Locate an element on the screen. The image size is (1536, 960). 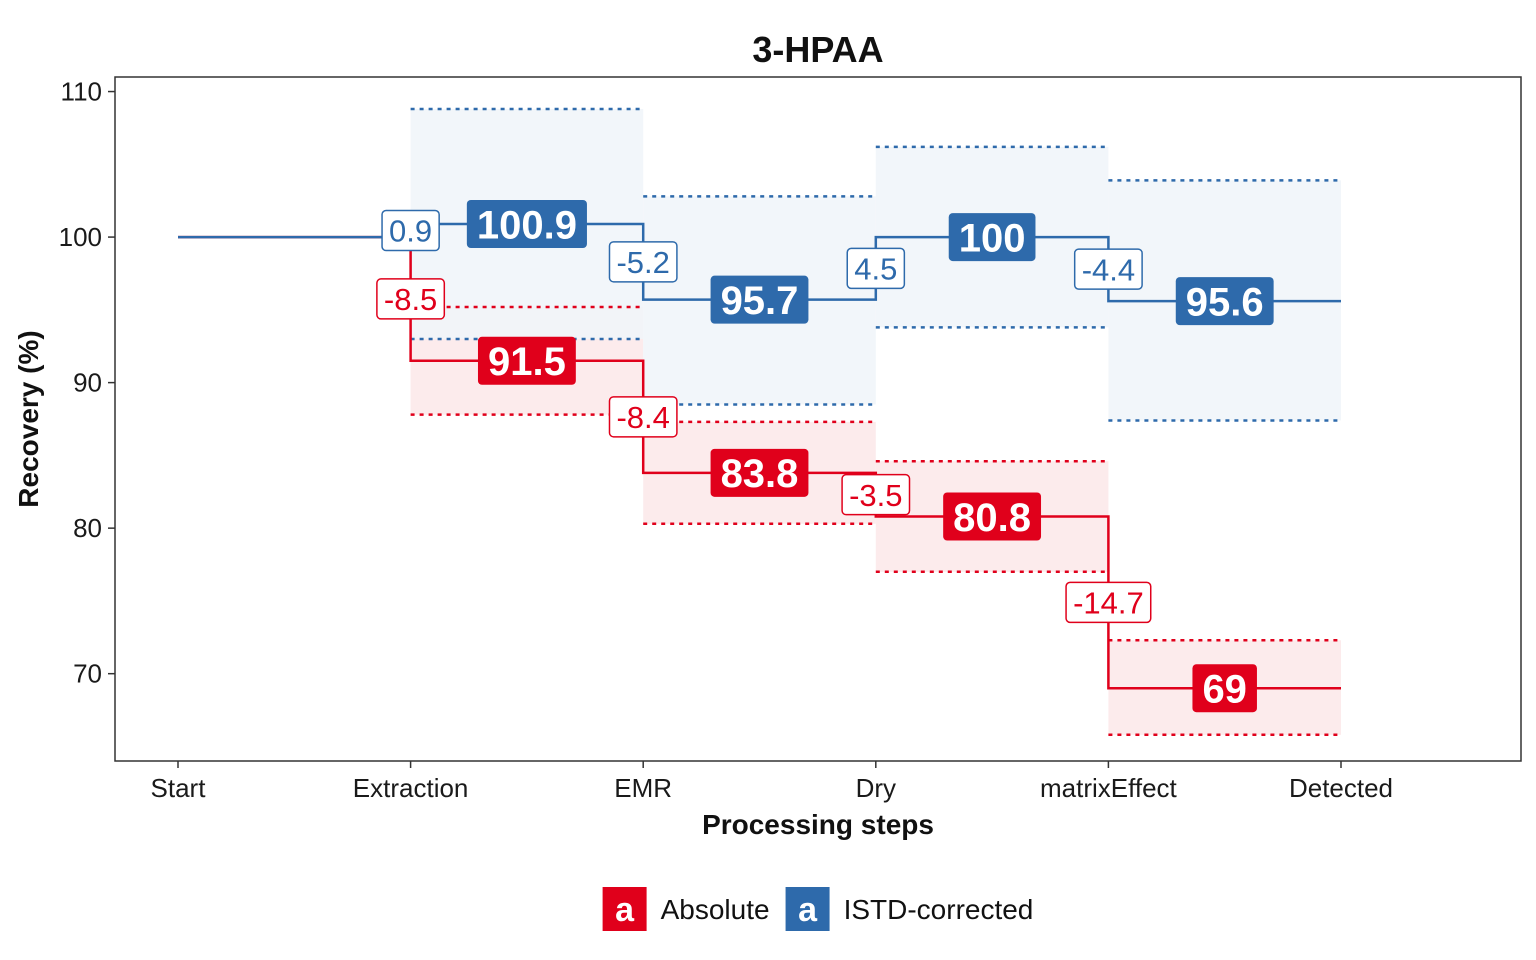
delta-label: -5.2 is located at coordinates (642, 262).